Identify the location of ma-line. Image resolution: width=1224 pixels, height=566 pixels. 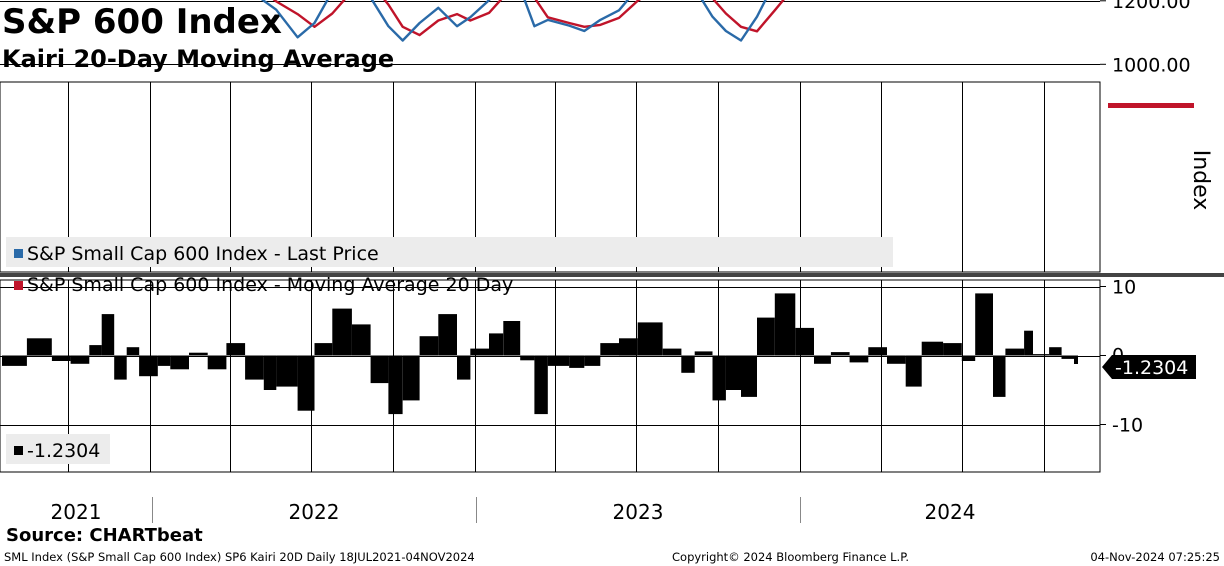
(528, 18).